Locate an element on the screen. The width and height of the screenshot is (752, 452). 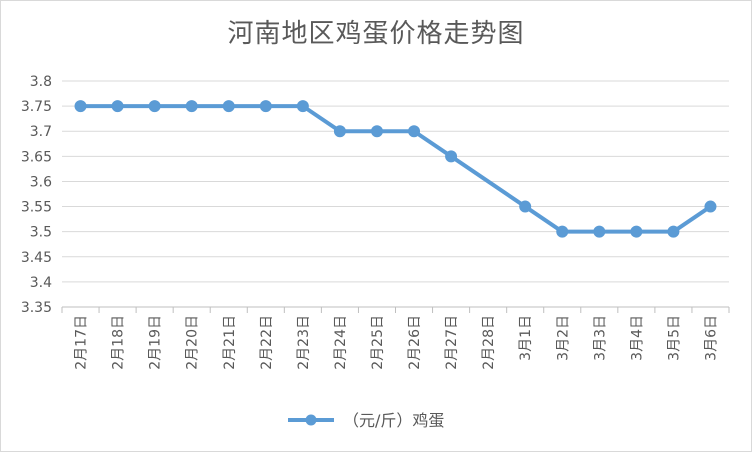
axes is located at coordinates (395, 309).